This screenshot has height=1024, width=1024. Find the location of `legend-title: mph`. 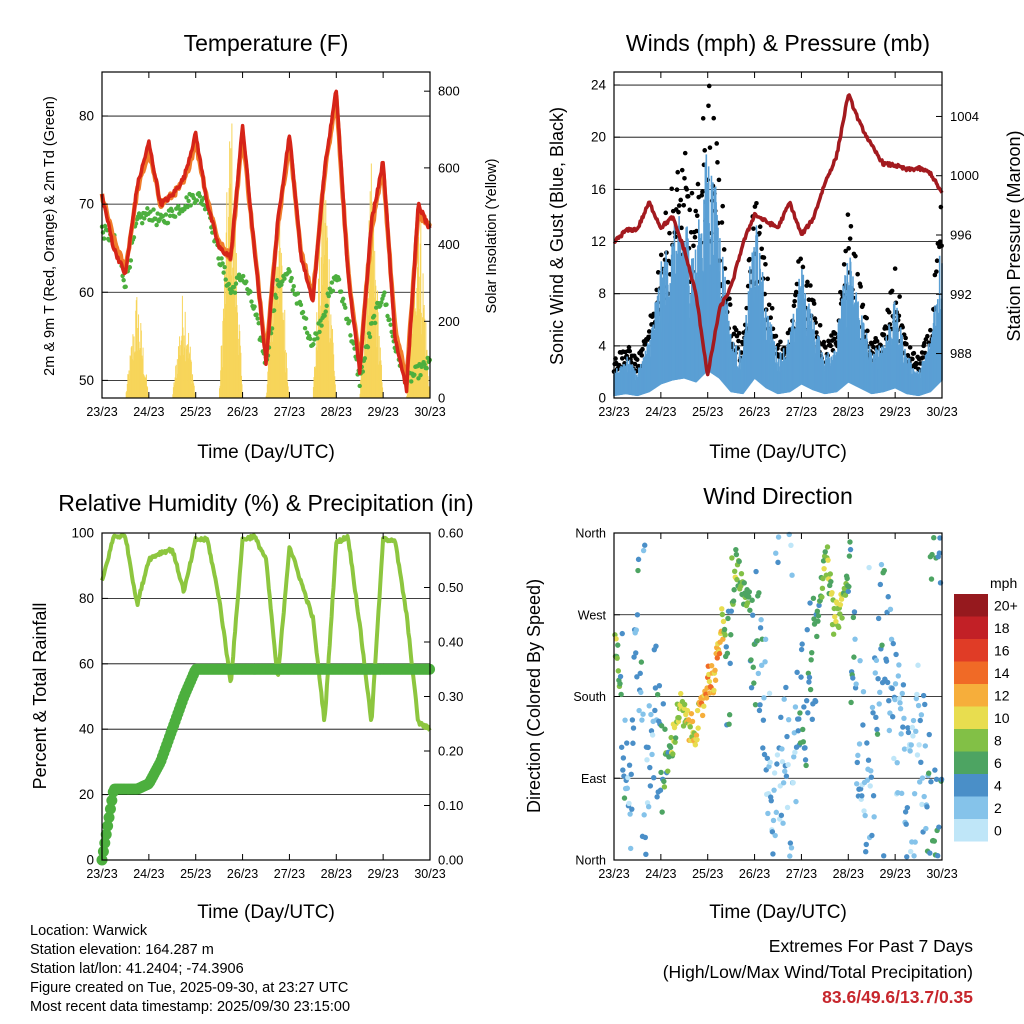

legend-title: mph is located at coordinates (1003, 583).